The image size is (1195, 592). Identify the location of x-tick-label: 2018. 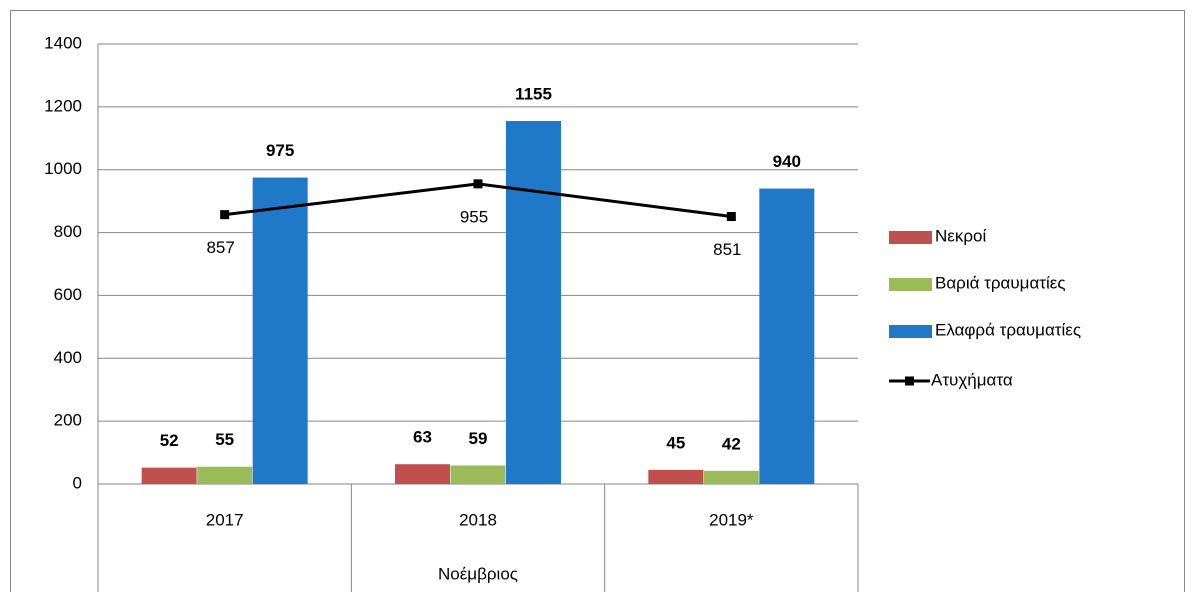
(478, 519).